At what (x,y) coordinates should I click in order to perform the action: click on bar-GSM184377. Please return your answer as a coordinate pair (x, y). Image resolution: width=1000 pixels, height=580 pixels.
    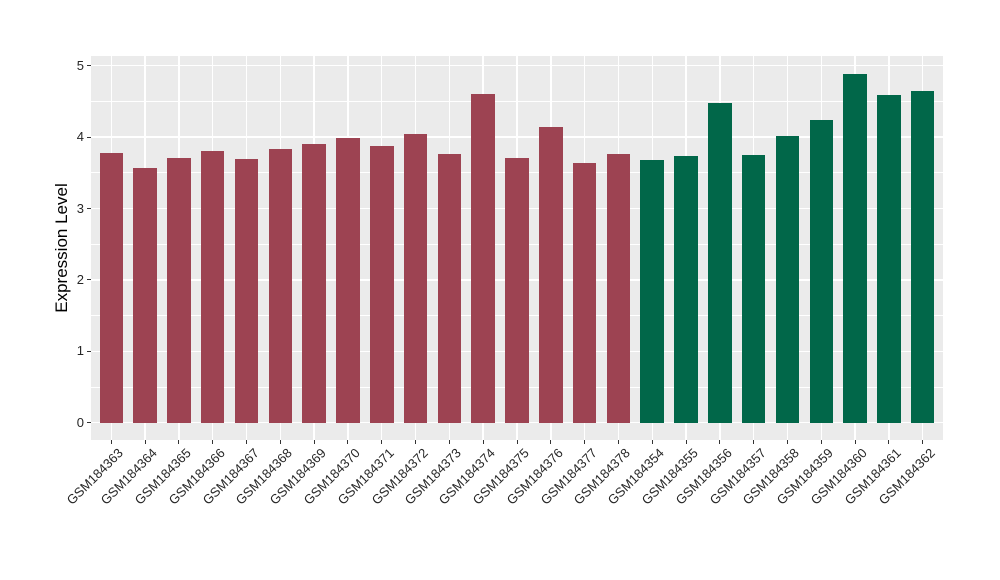
    Looking at the image, I should click on (584, 292).